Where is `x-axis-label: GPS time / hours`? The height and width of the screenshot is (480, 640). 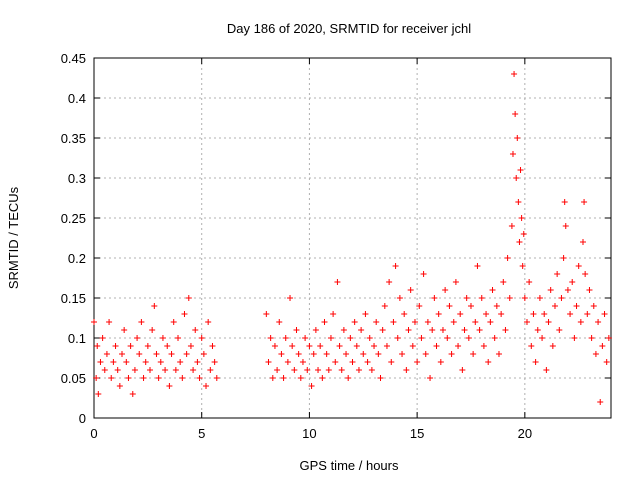 x-axis-label: GPS time / hours is located at coordinates (349, 465).